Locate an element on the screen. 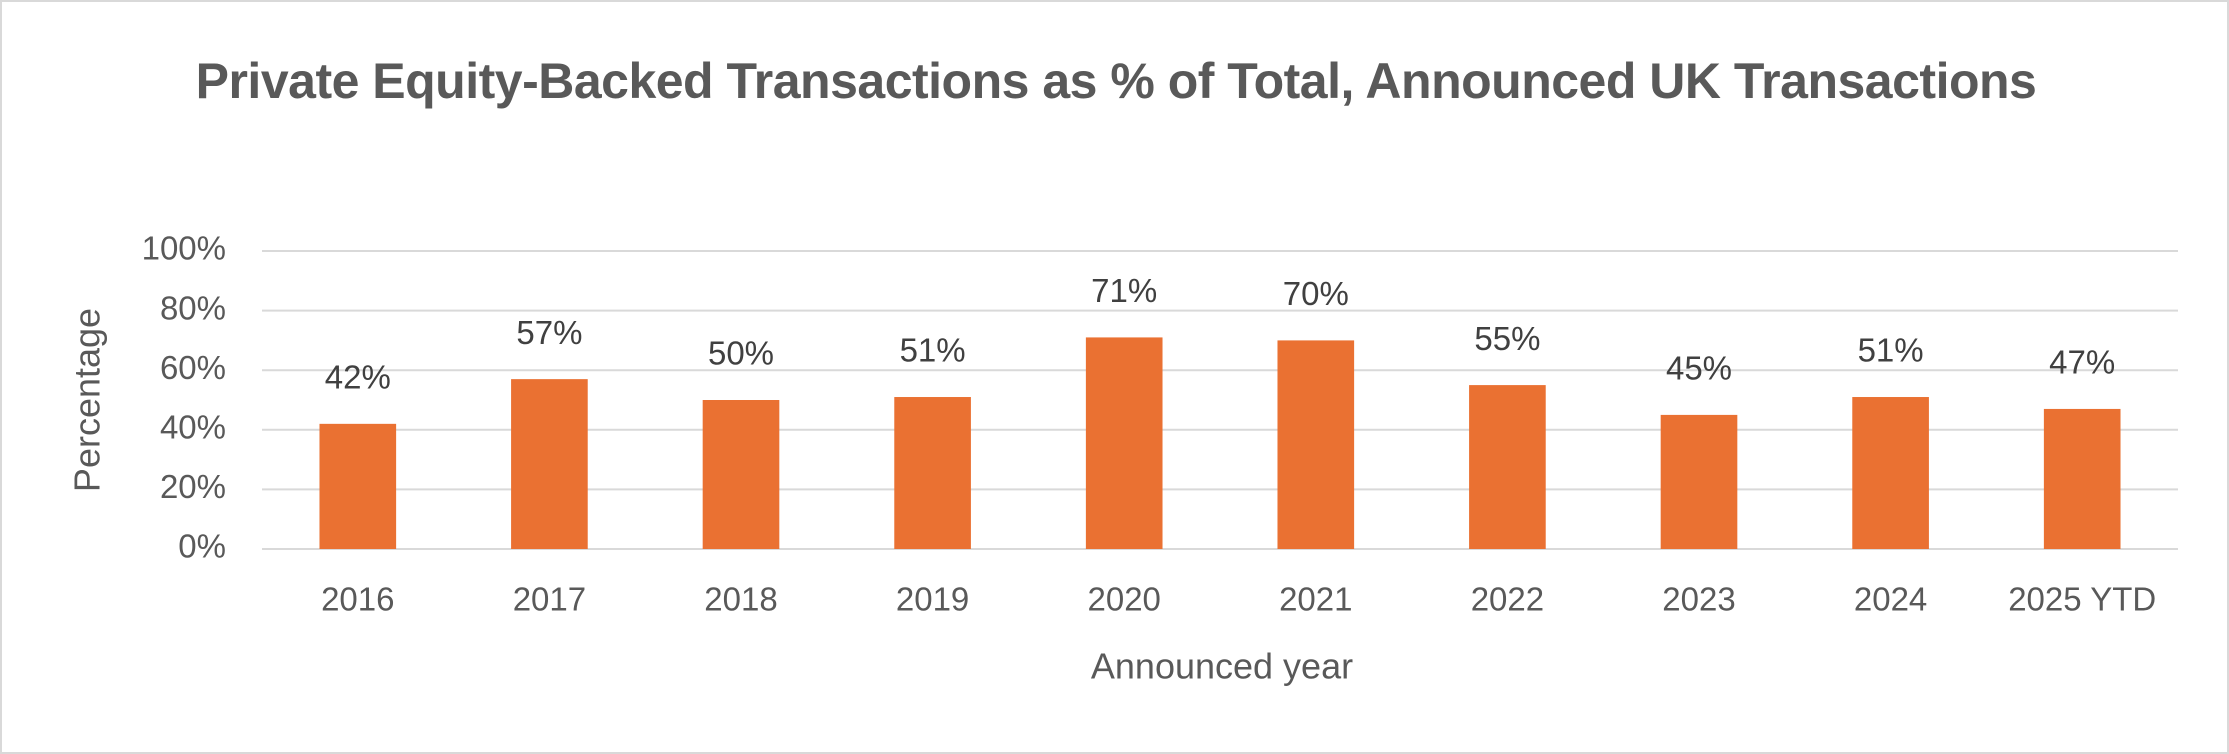 The height and width of the screenshot is (754, 2229). x-tick-label: 2017 is located at coordinates (549, 599).